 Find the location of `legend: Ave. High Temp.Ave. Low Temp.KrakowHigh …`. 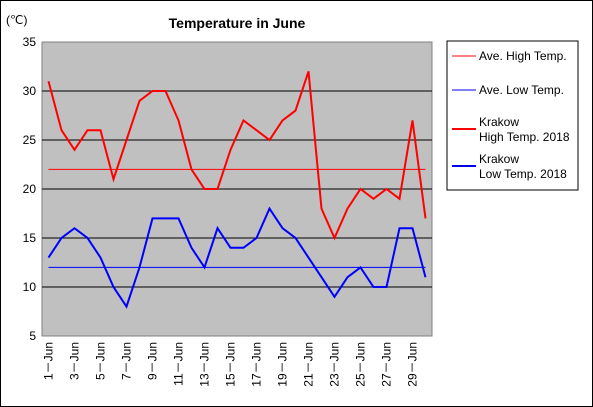

legend: Ave. High Temp.Ave. Low Temp.KrakowHigh … is located at coordinates (512, 115).